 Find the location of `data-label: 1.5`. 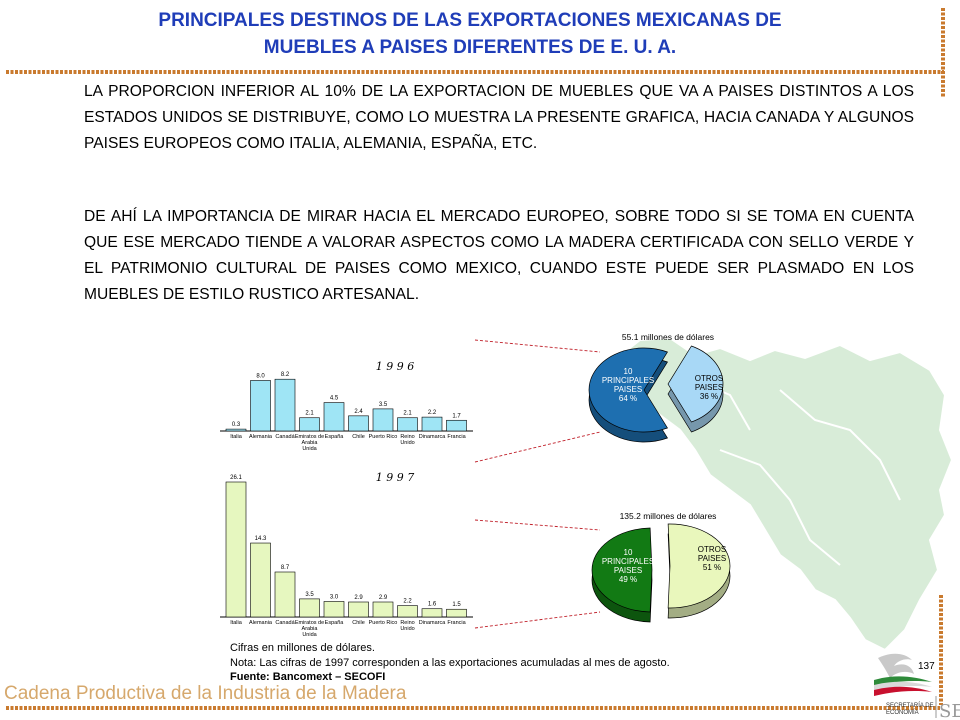

data-label: 1.5 is located at coordinates (456, 605).